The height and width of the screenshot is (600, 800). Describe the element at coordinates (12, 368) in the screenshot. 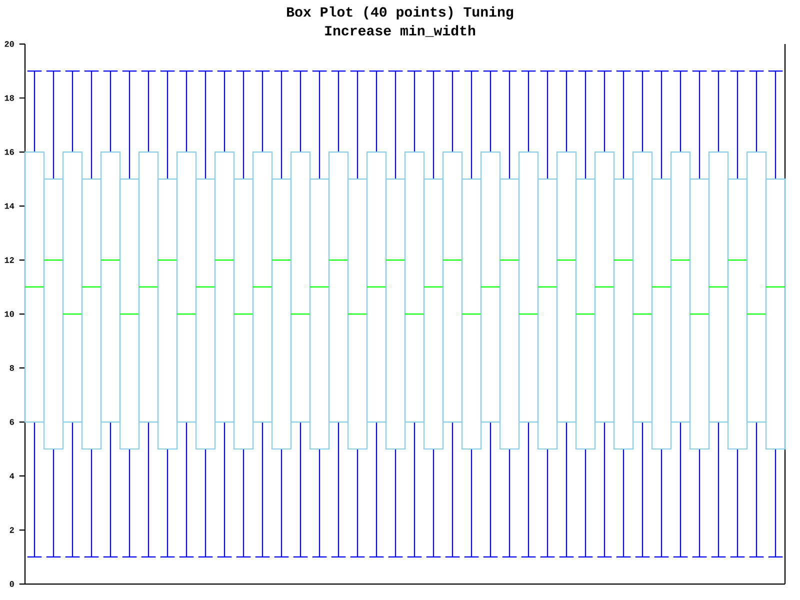

I see `y-tick-label: 8` at that location.